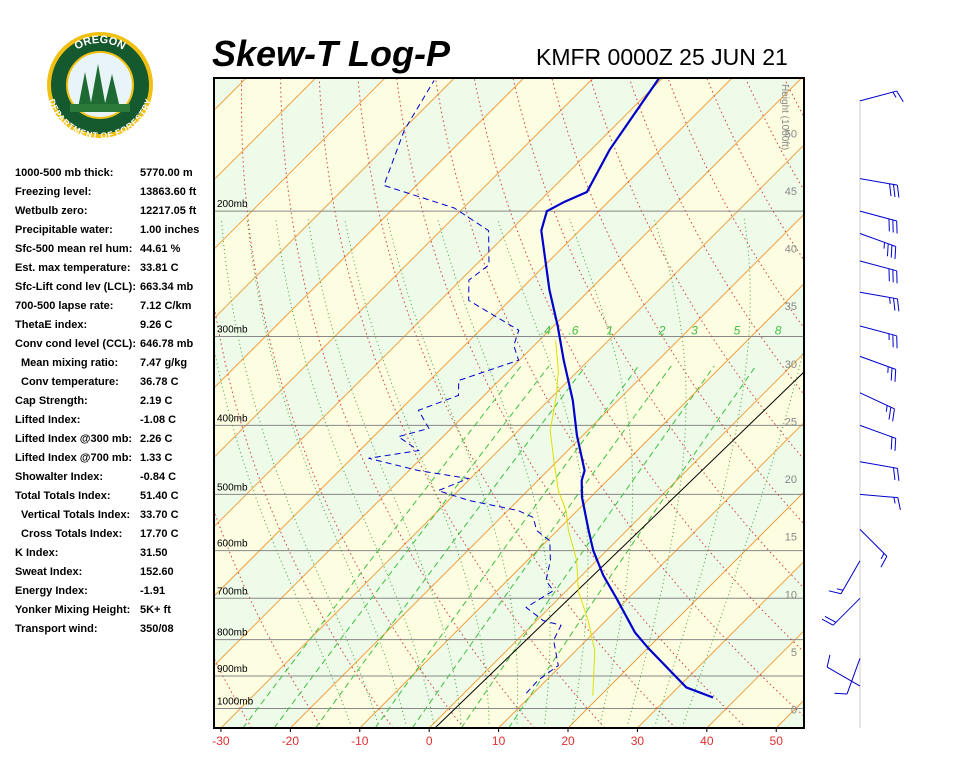  I want to click on x-tick-label: -10, so click(360, 741).